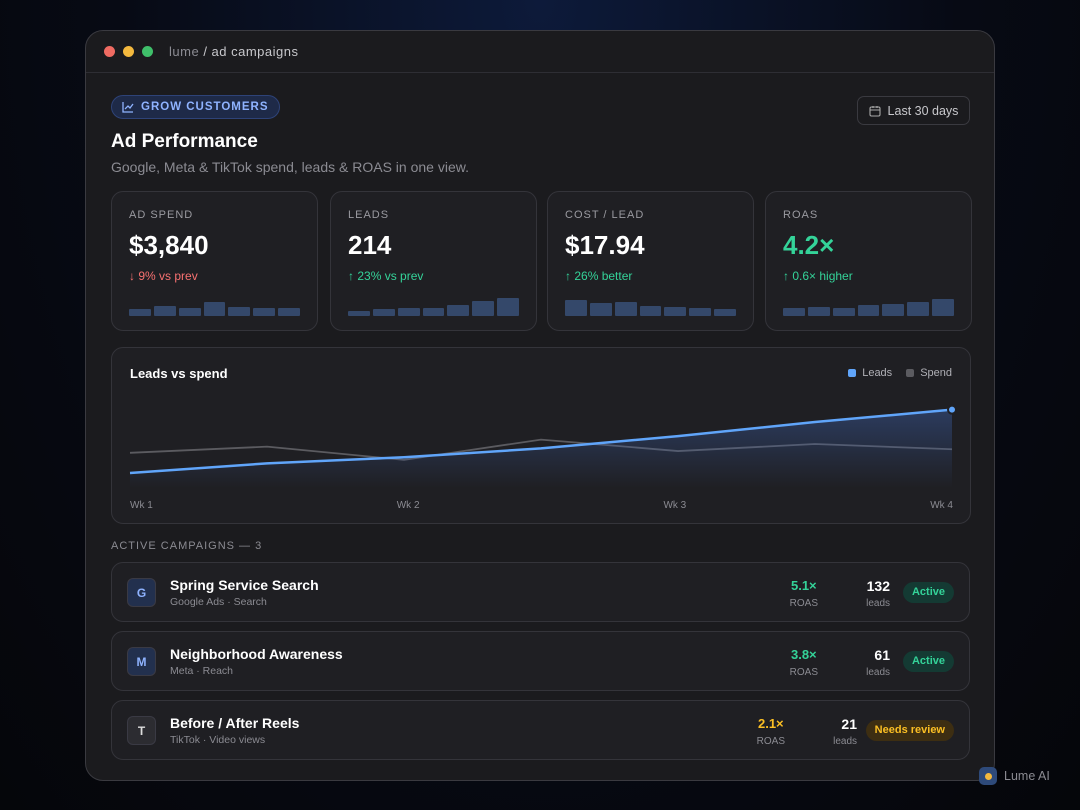  Describe the element at coordinates (882, 655) in the screenshot. I see `leads-value: 61` at that location.